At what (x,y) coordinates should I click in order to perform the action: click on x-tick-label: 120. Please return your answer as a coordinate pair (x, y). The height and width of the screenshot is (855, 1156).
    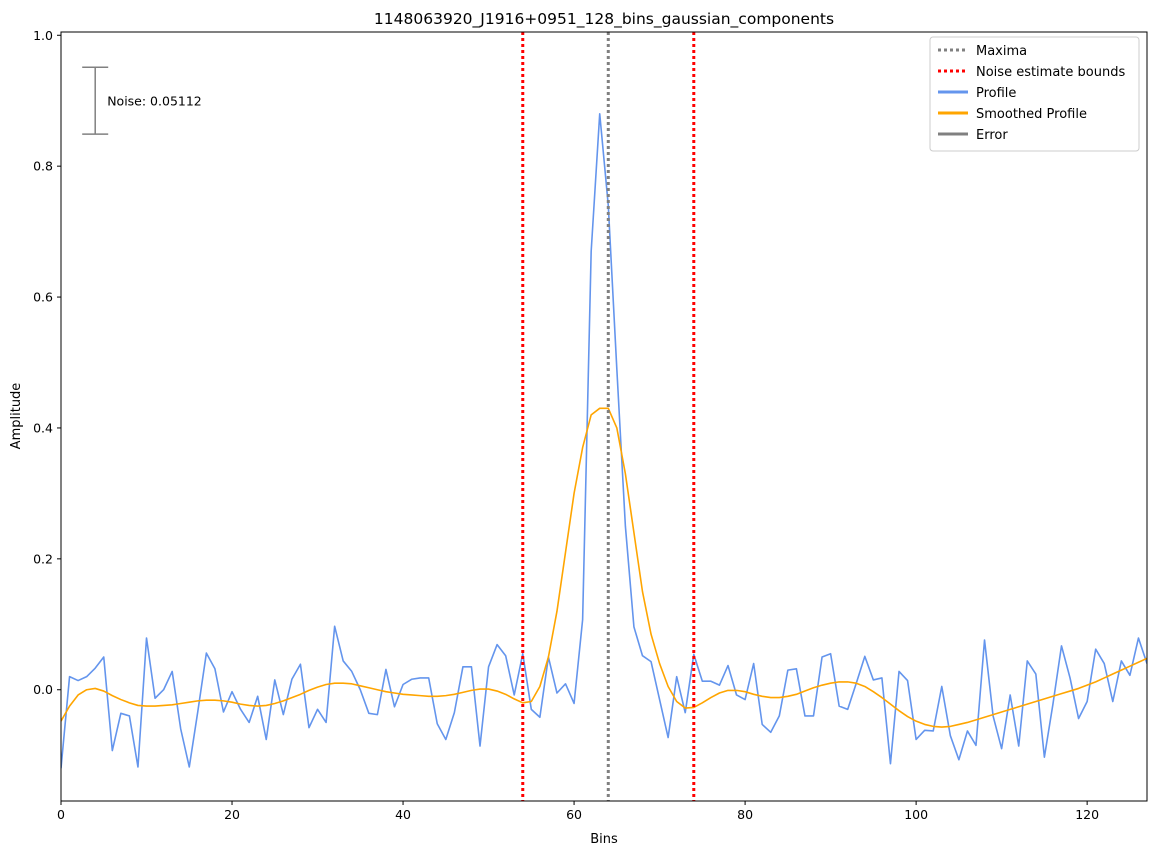
    Looking at the image, I should click on (1087, 814).